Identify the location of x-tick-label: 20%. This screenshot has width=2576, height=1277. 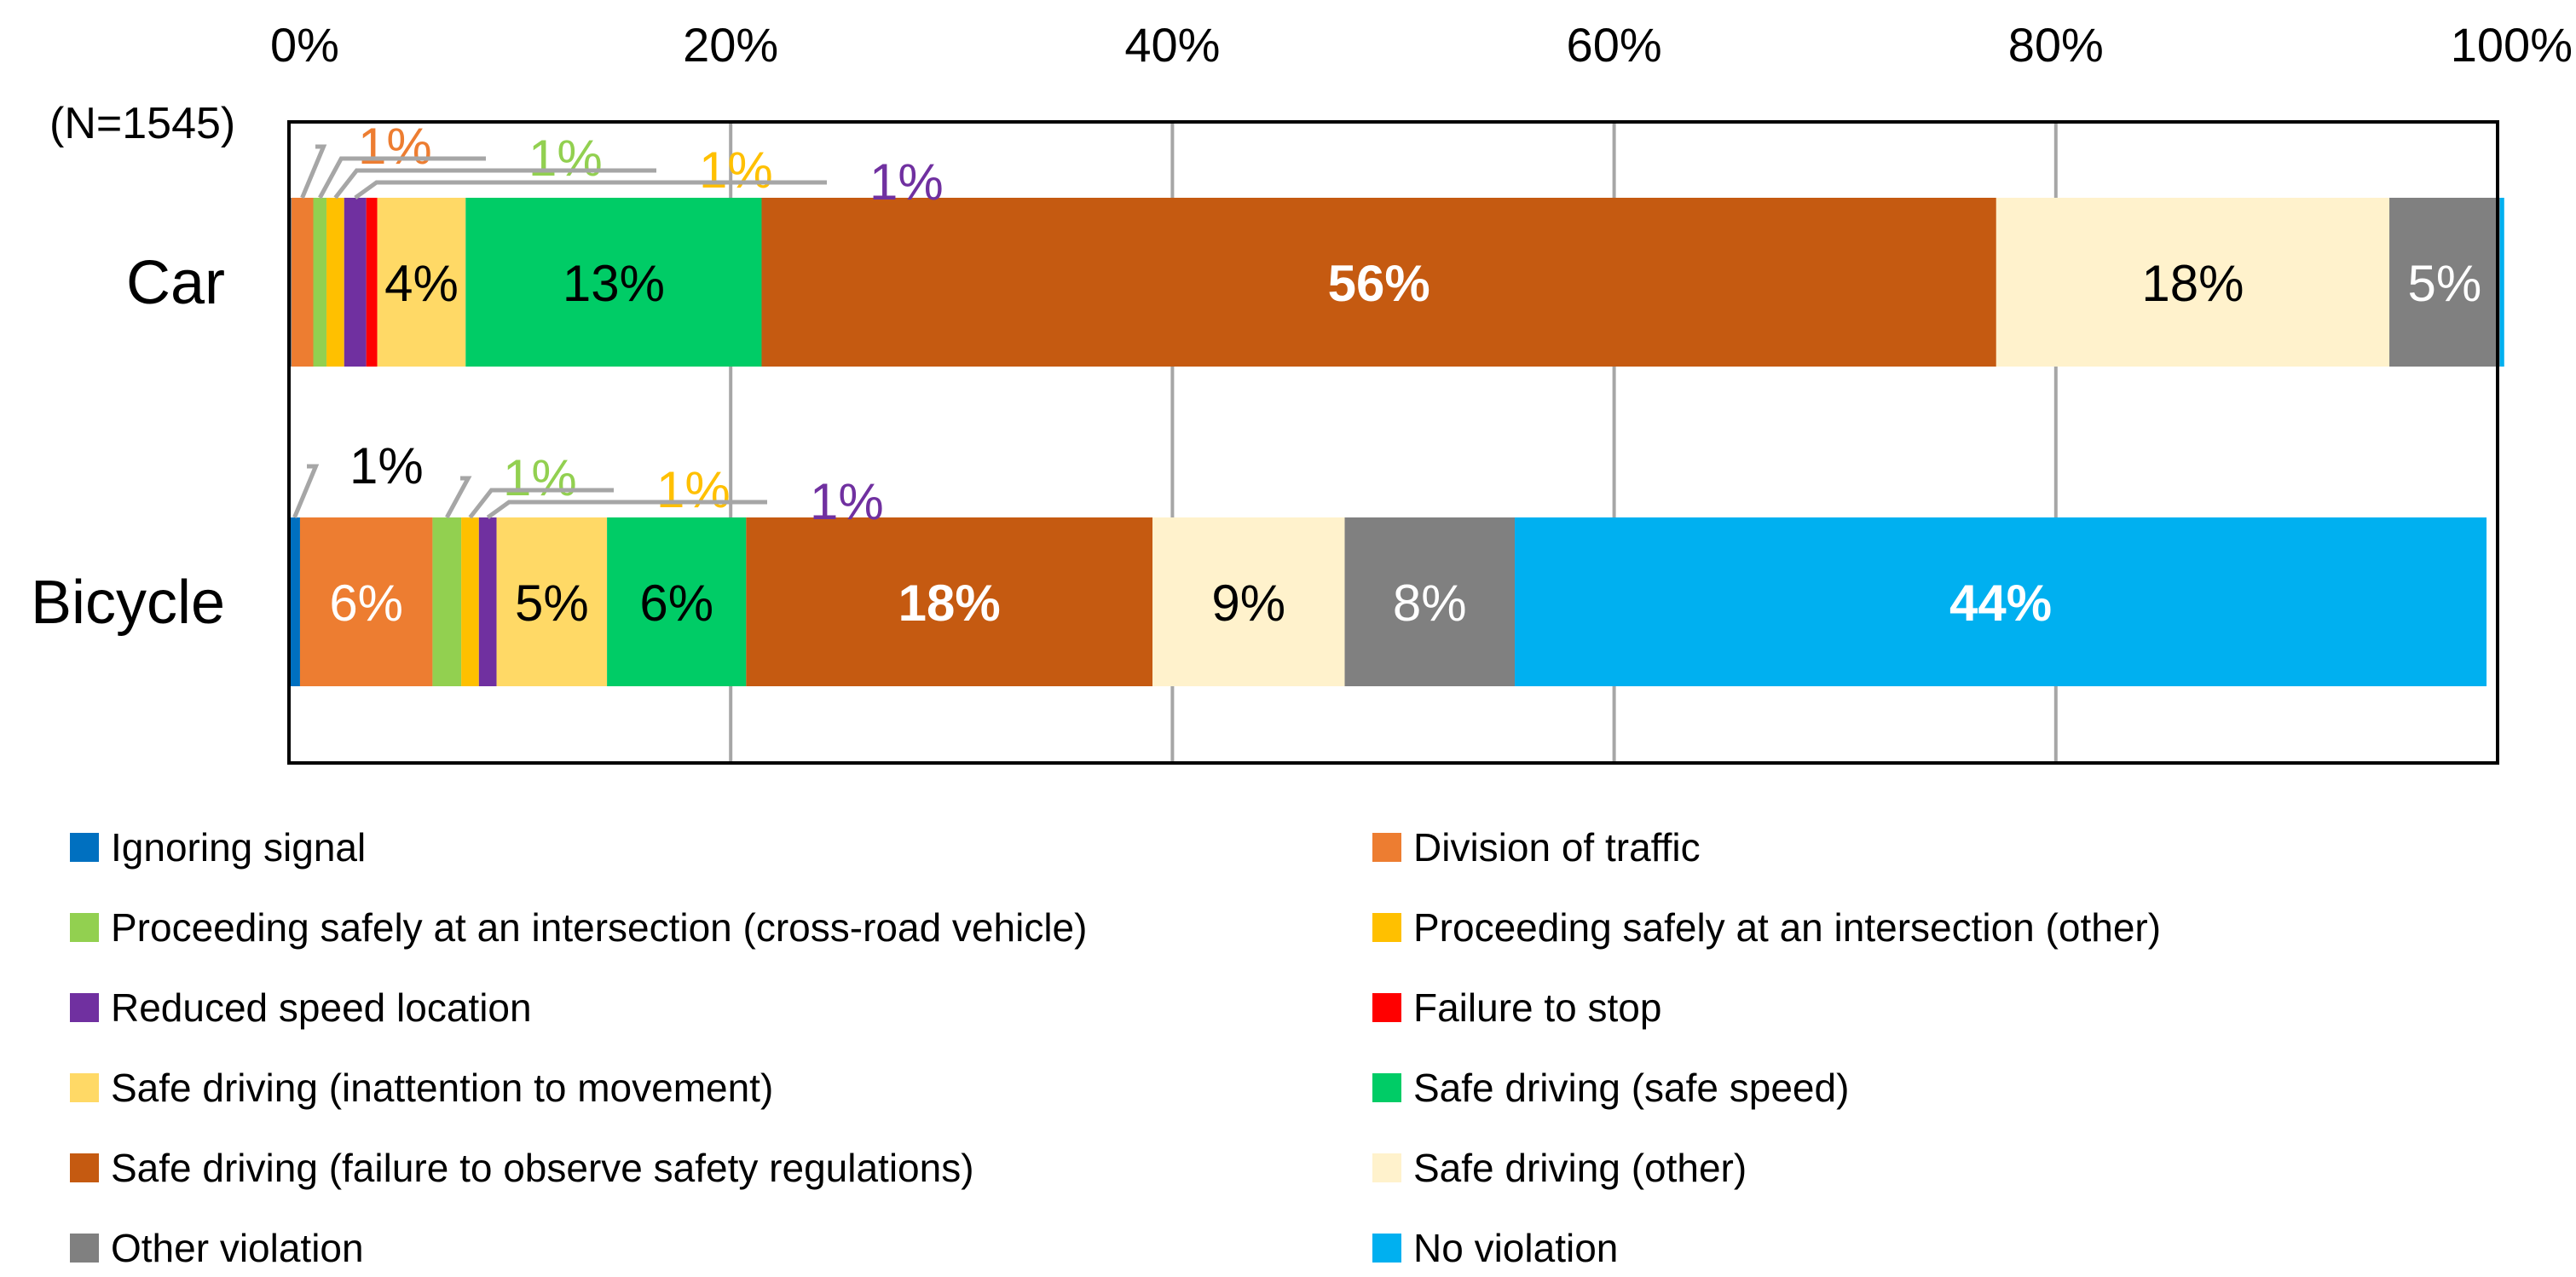
(730, 45).